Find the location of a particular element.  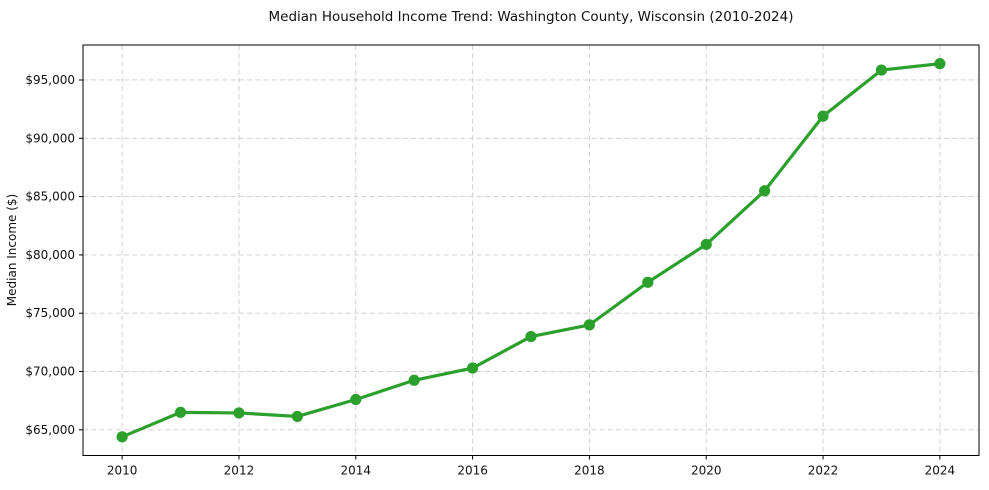

x-tick-label: 2012 is located at coordinates (239, 471).